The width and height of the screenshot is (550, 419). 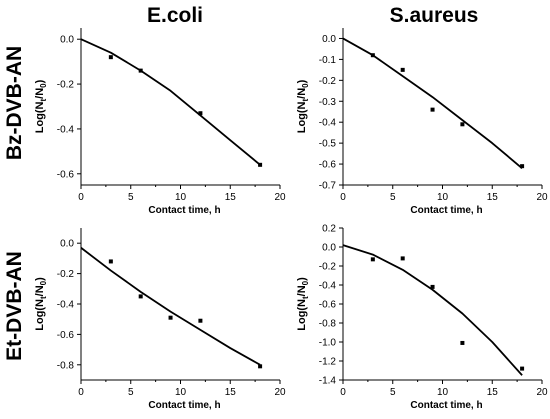 I want to click on row-title-bz-dvb-an: Bz-DVB-AN, so click(x=14, y=103).